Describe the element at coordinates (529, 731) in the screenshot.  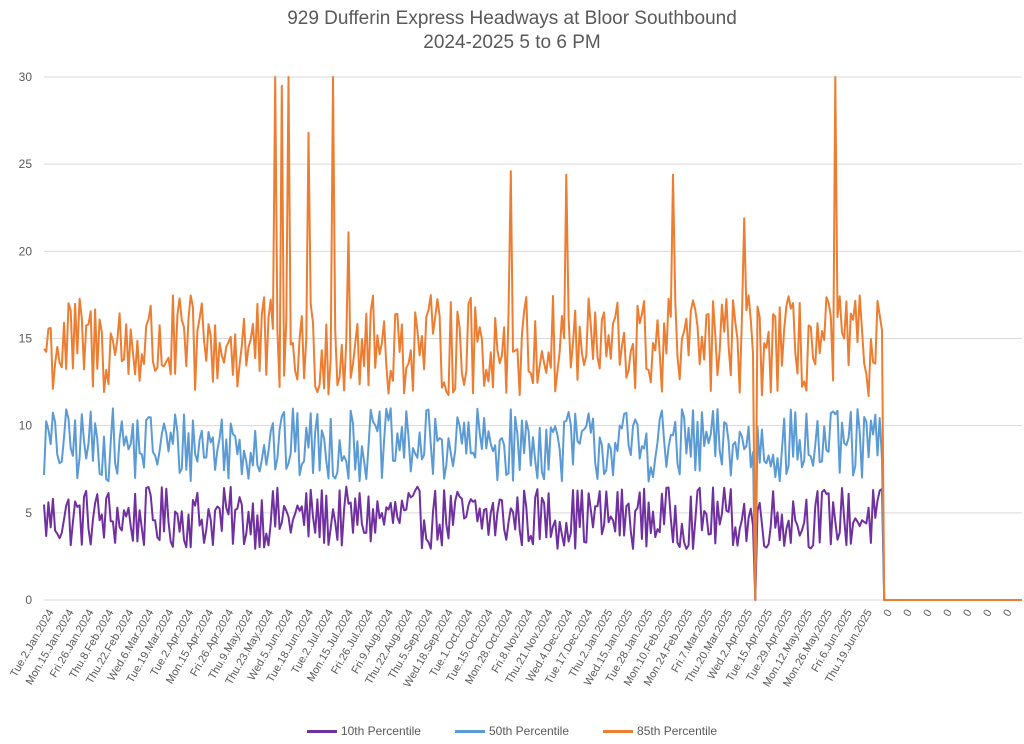
I see `legend-label-50th: 50th Percentile` at that location.